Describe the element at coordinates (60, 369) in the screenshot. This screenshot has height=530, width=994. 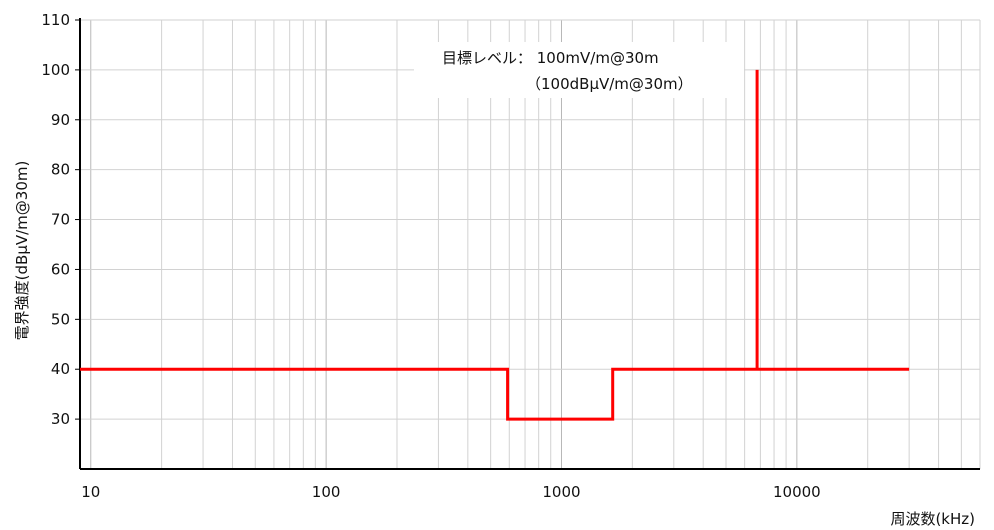
I see `y-tick-label: 40` at that location.